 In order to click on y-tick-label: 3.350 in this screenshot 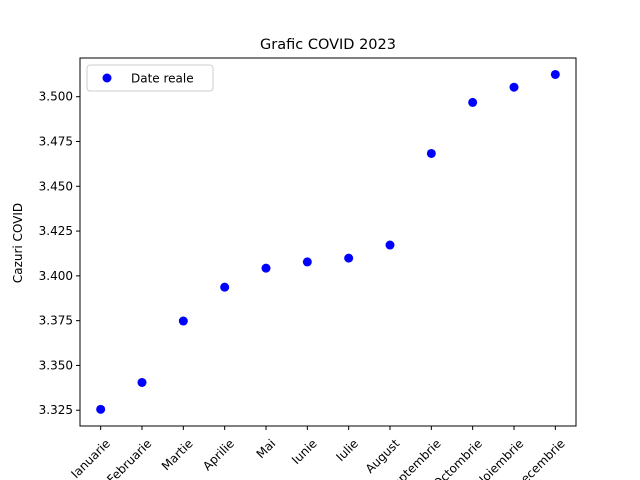, I will do `click(56, 365)`.